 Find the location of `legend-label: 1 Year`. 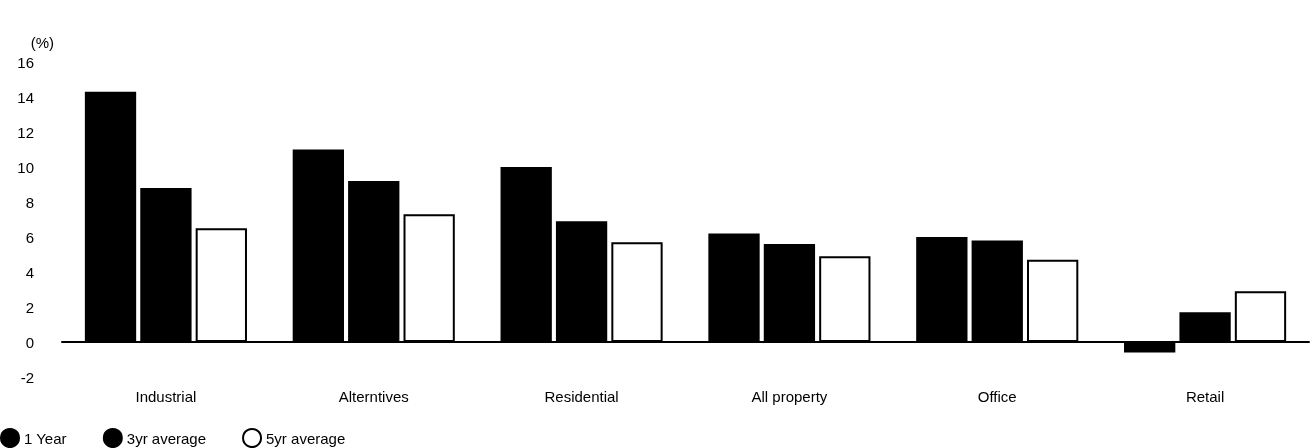

legend-label: 1 Year is located at coordinates (45, 438).